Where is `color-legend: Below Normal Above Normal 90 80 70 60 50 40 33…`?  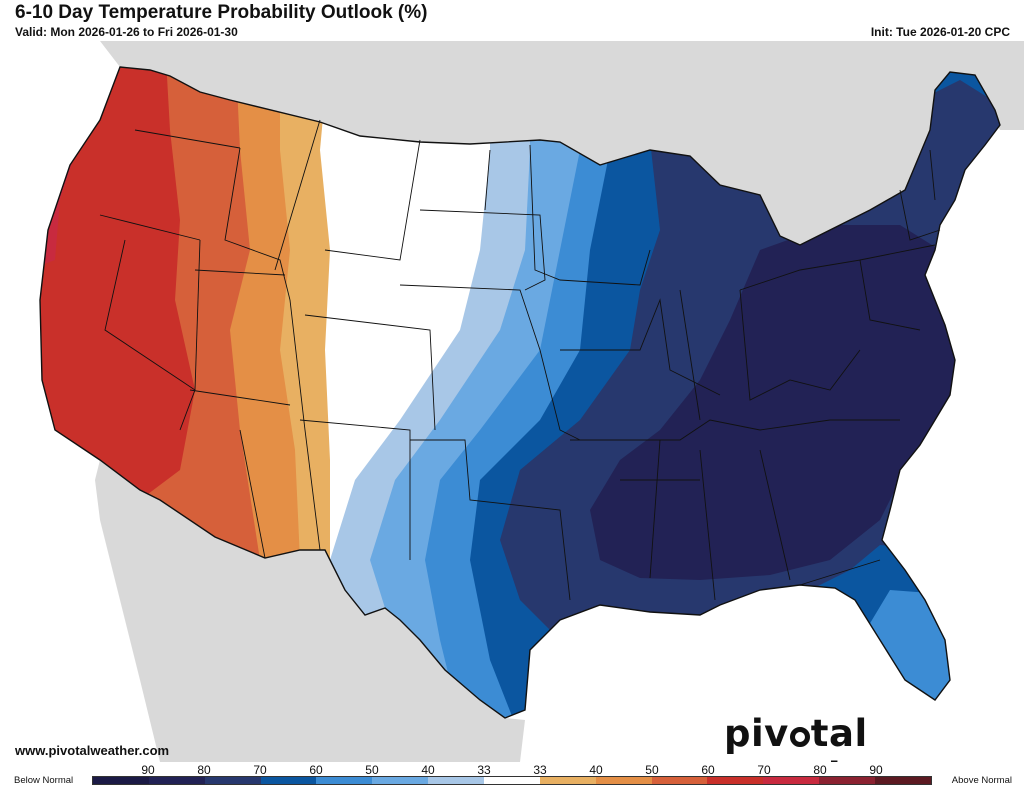 color-legend: Below Normal Above Normal 90 80 70 60 50 40 33… is located at coordinates (512, 776).